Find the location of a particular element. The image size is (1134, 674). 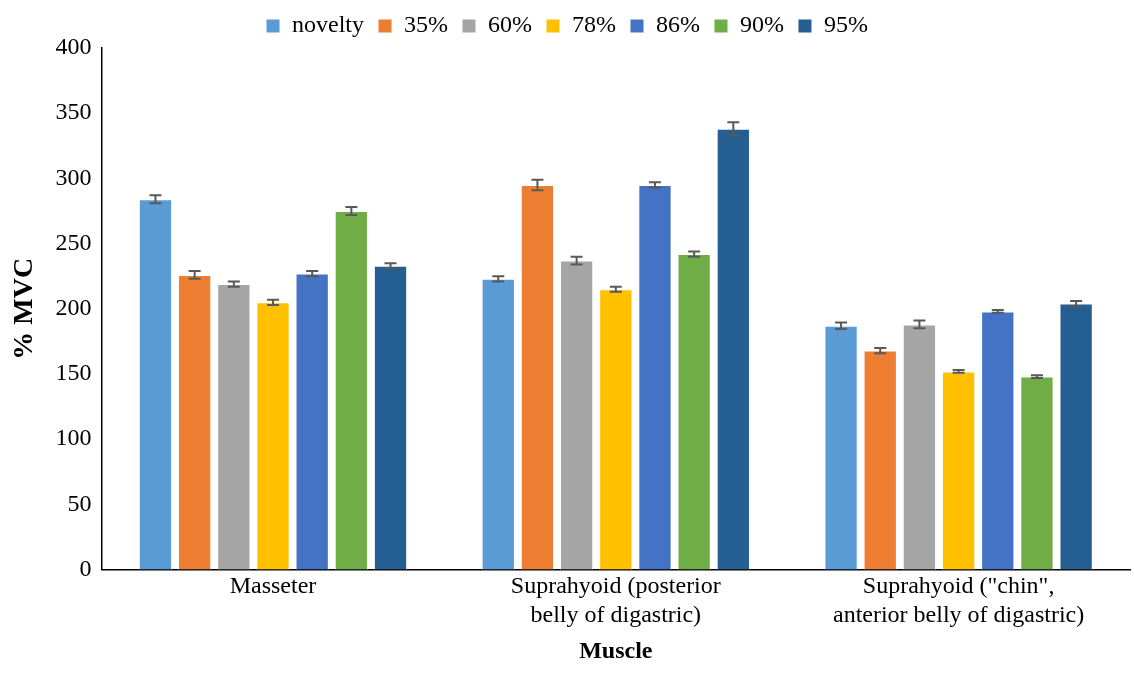

y-axis-title: % MVC is located at coordinates (23, 308).